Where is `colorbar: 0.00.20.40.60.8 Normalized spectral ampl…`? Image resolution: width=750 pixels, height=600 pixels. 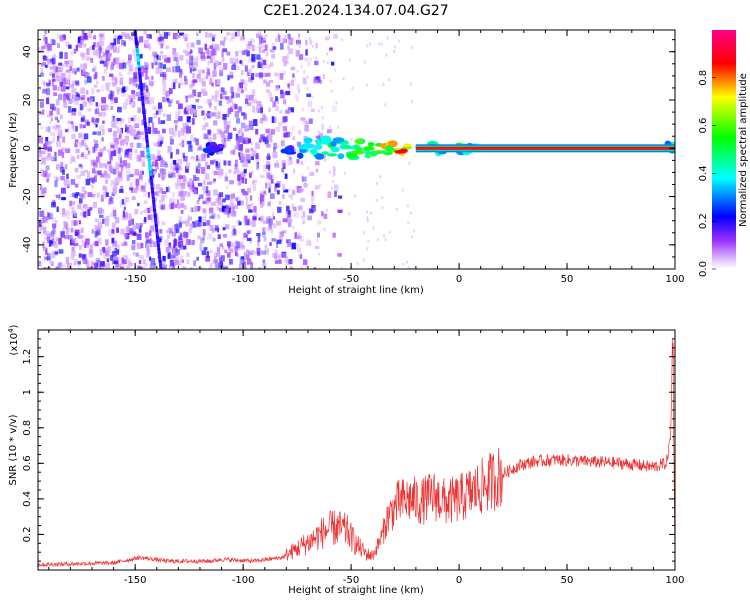
colorbar: 0.00.20.40.60.8 Normalized spectral ampl… is located at coordinates (723, 153).